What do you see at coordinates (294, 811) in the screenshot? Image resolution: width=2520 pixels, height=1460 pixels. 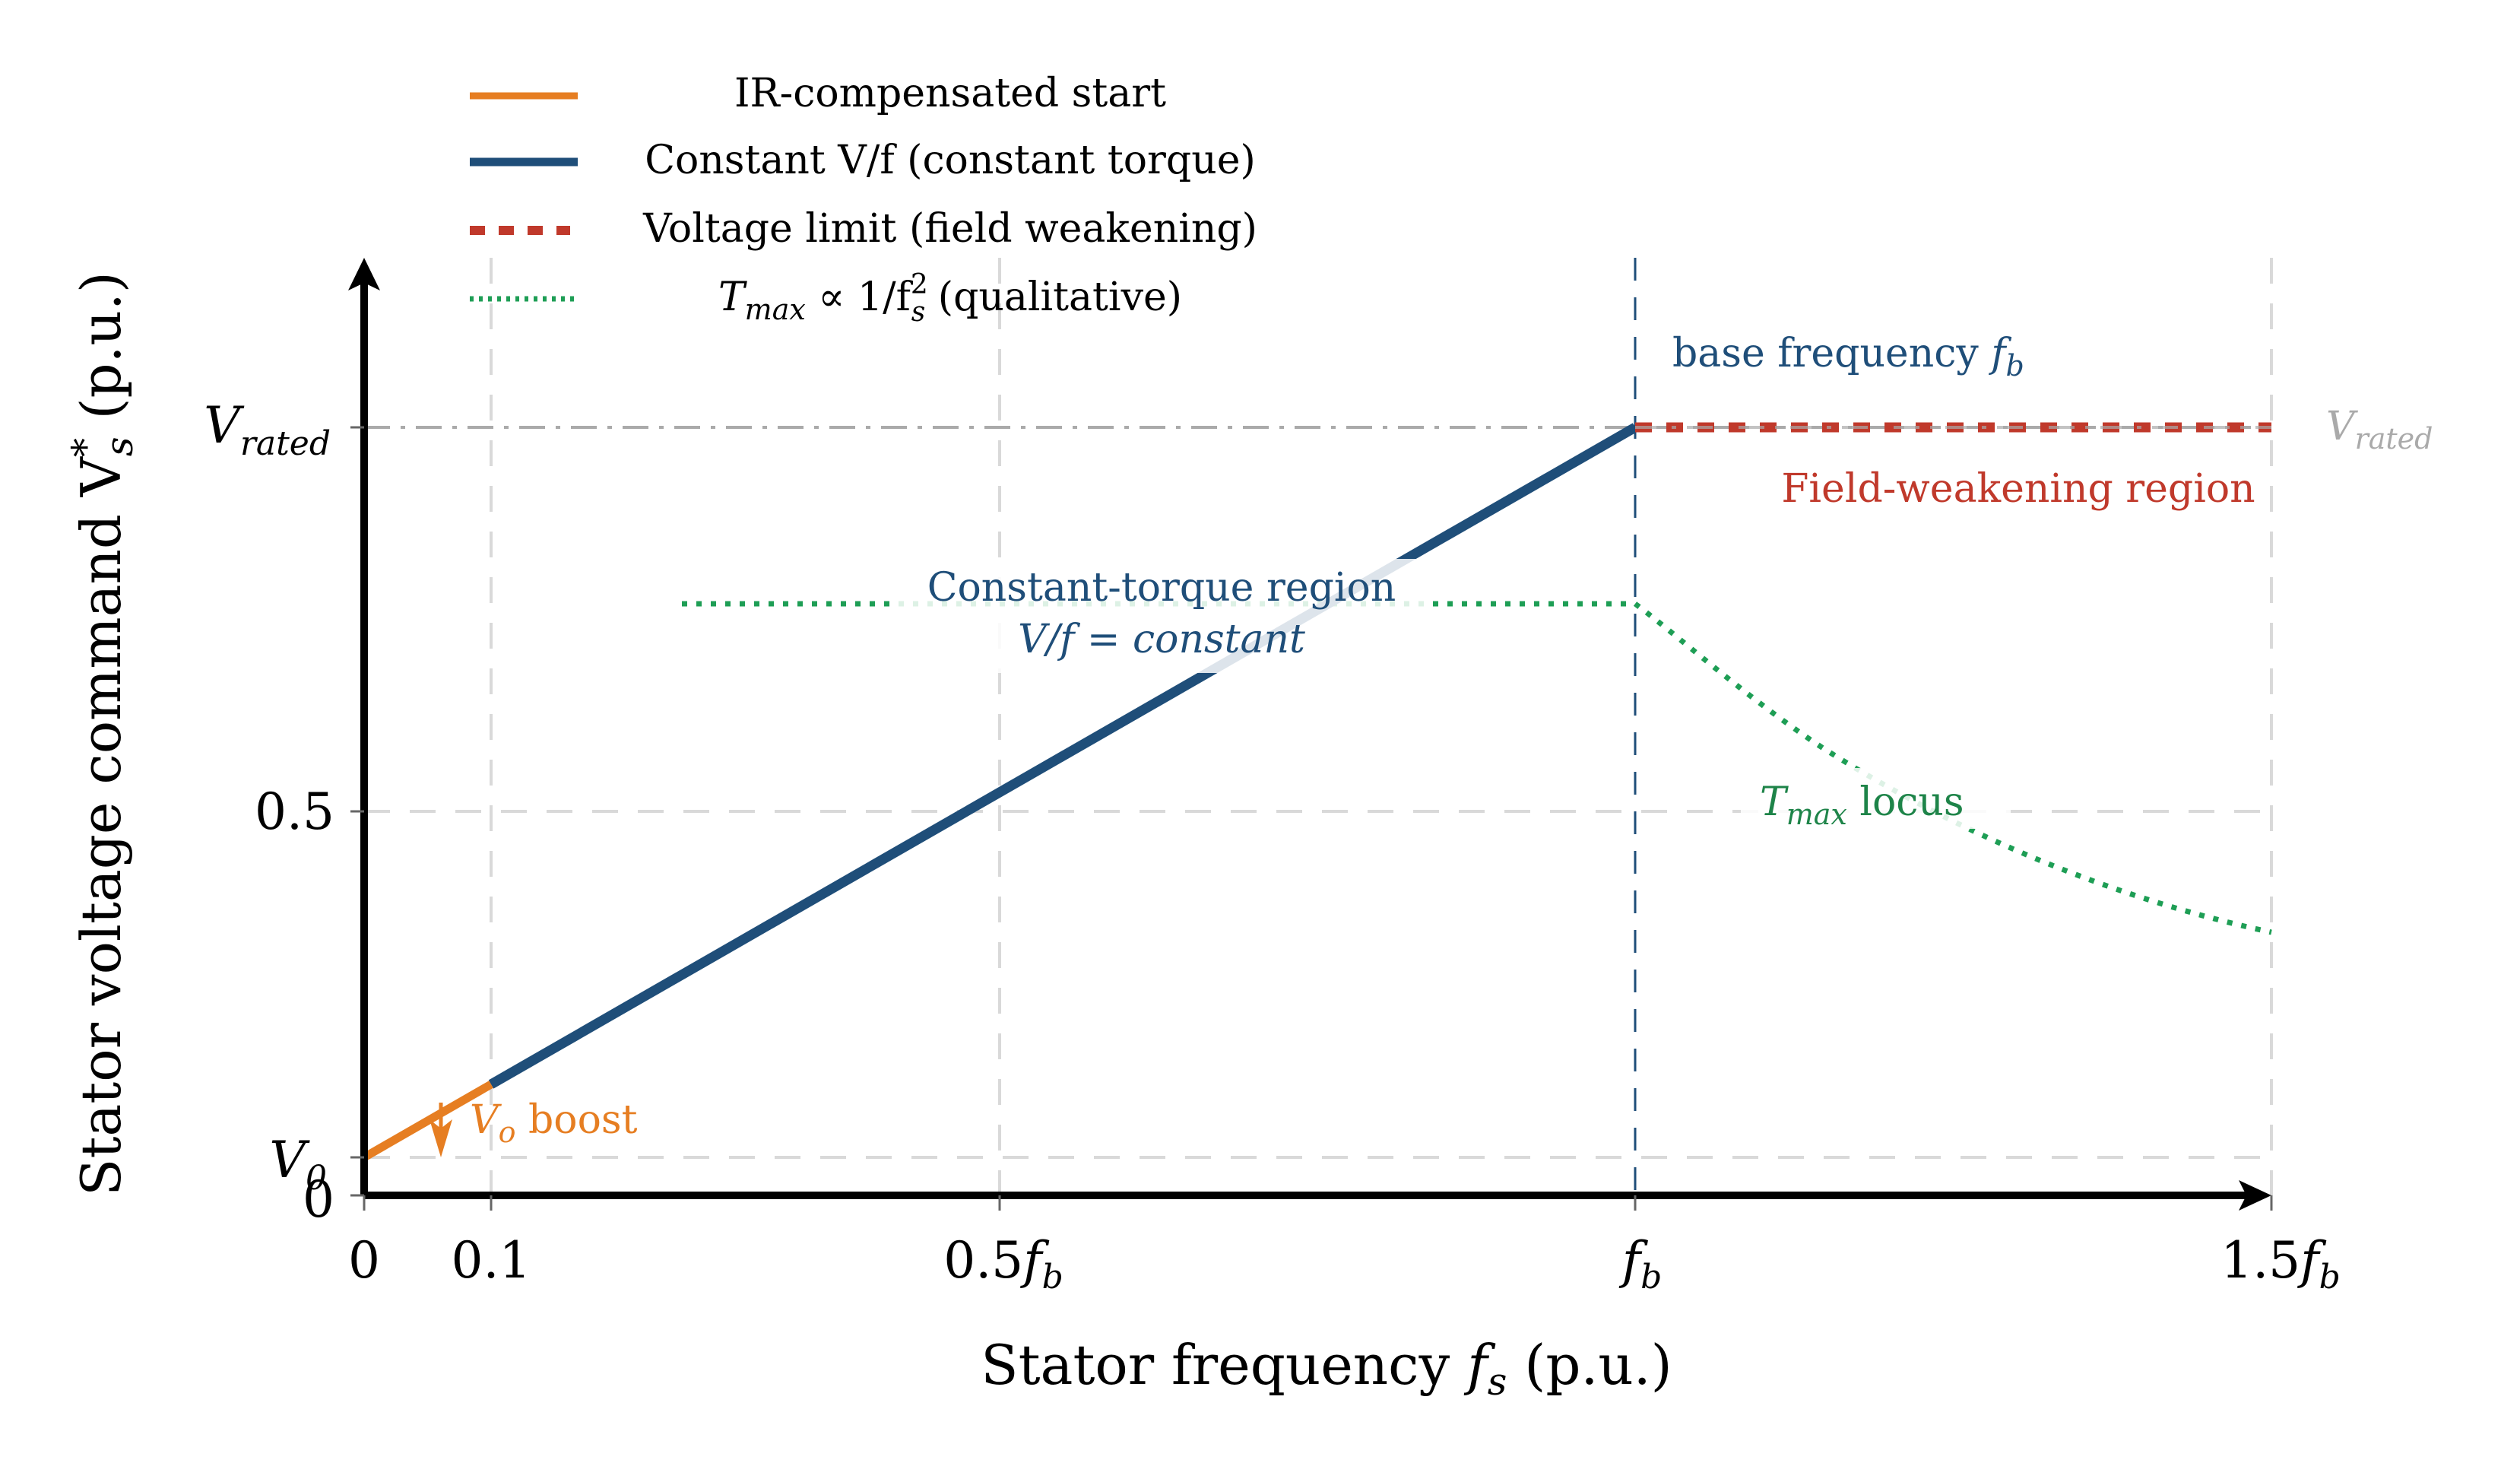 I see `y-tick-0.5: 0.5` at bounding box center [294, 811].